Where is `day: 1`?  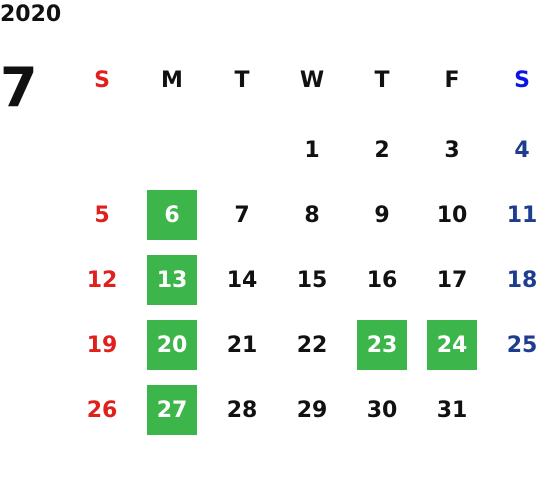
day: 1 is located at coordinates (312, 150).